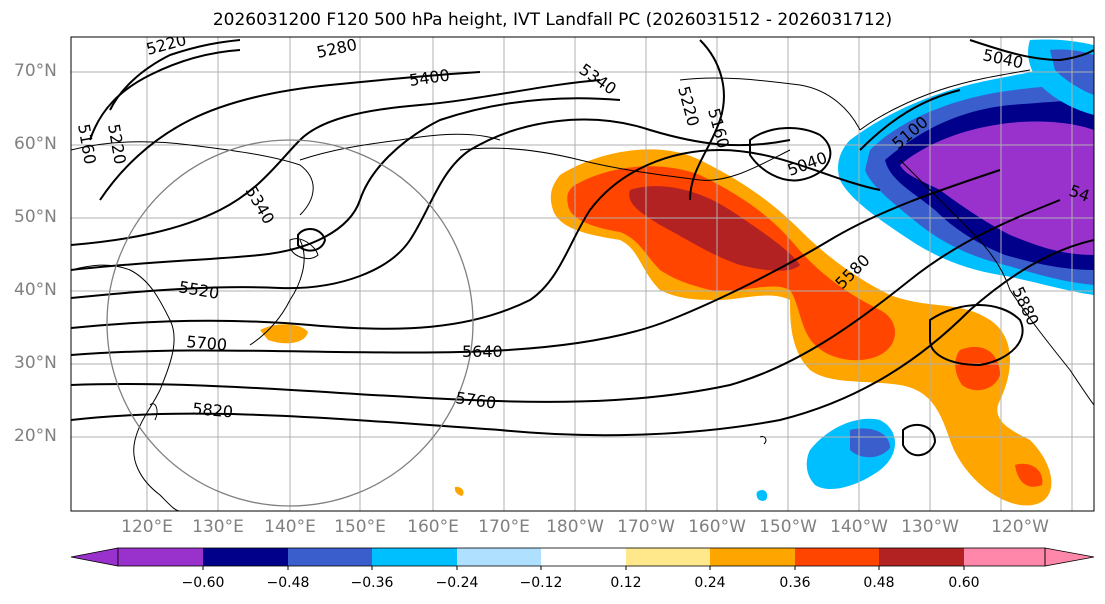 The height and width of the screenshot is (604, 1105). What do you see at coordinates (457, 583) in the screenshot?
I see `colorbar-tick-label: −0.24` at bounding box center [457, 583].